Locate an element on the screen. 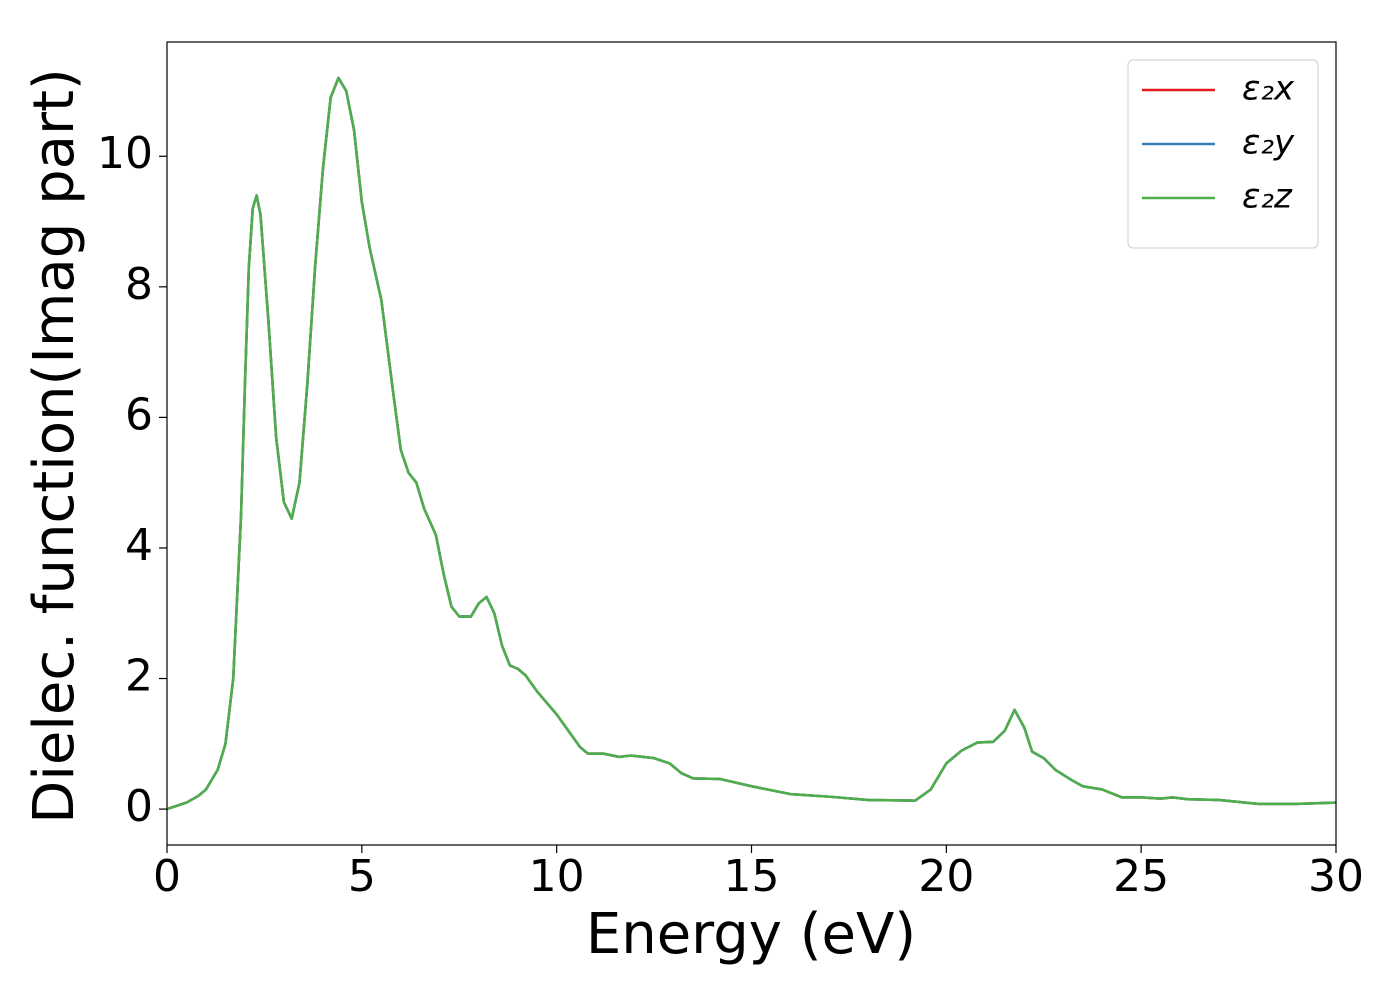  legend-label: ε₂y is located at coordinates (1268, 143).